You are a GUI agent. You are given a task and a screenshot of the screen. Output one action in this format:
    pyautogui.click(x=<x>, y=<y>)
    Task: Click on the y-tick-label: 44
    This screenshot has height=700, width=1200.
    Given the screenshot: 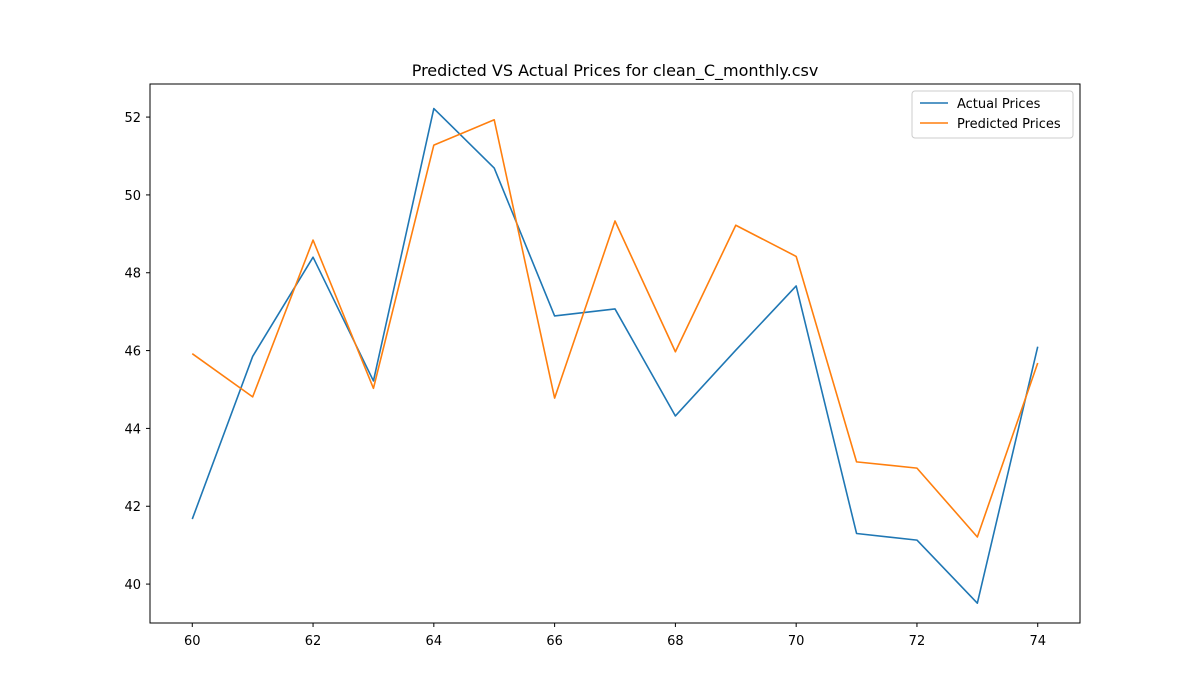 What is the action you would take?
    pyautogui.click(x=132, y=429)
    